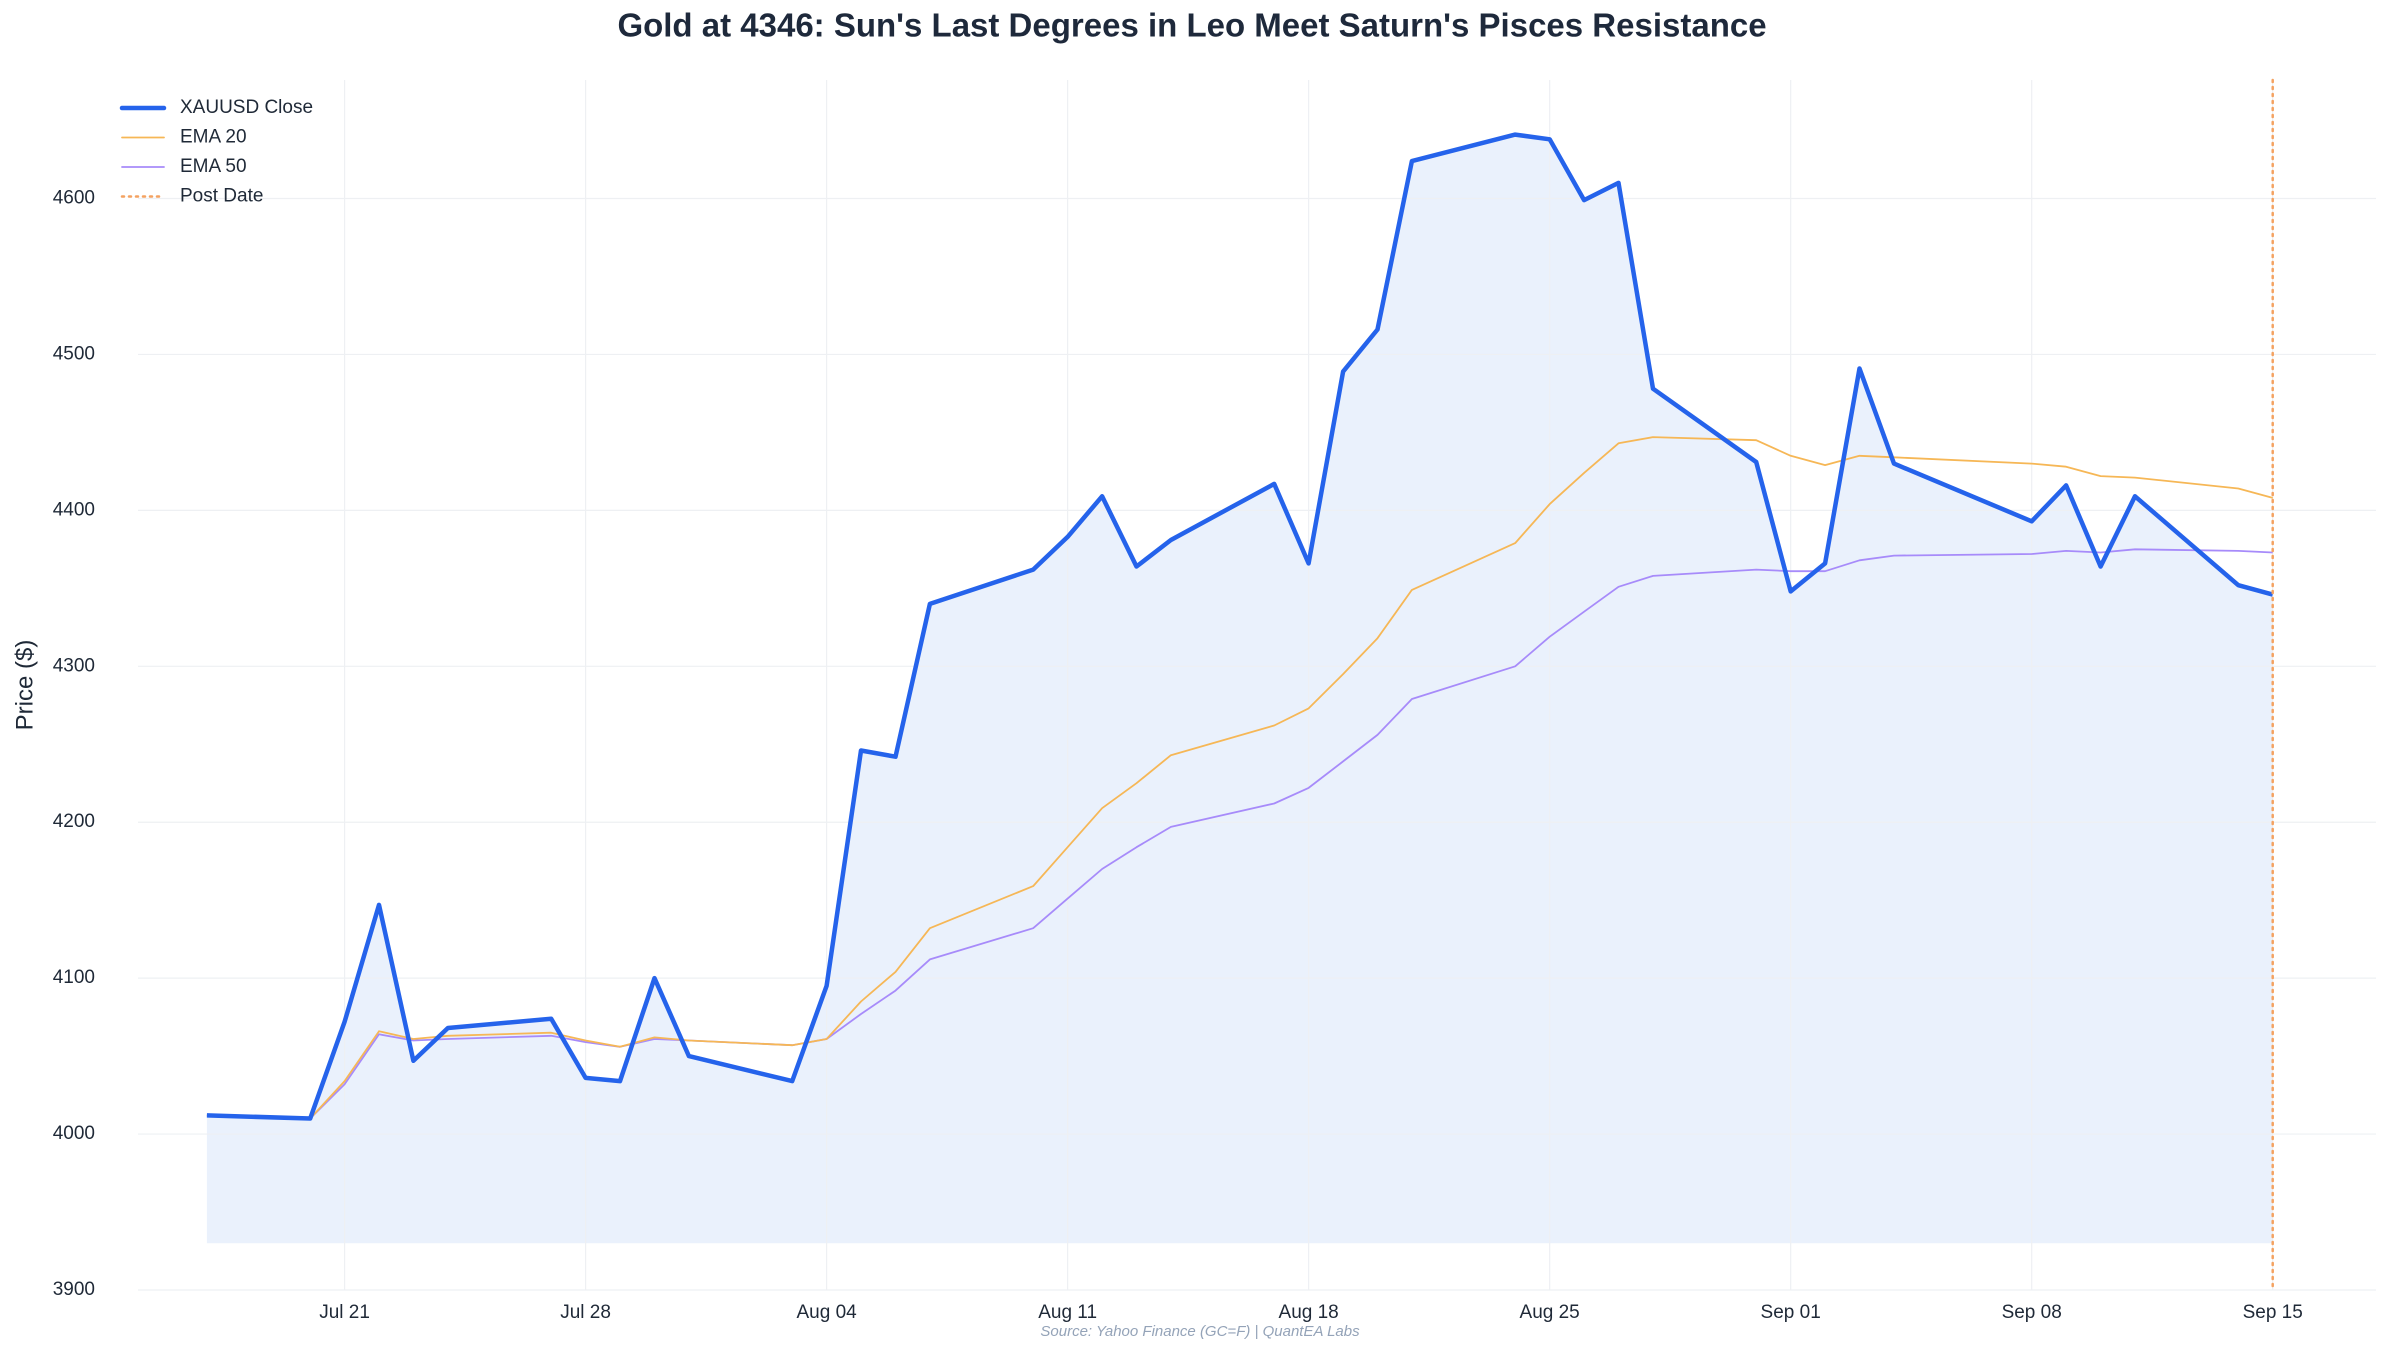  Describe the element at coordinates (344, 1312) in the screenshot. I see `x-tick-label: Jul 21` at that location.